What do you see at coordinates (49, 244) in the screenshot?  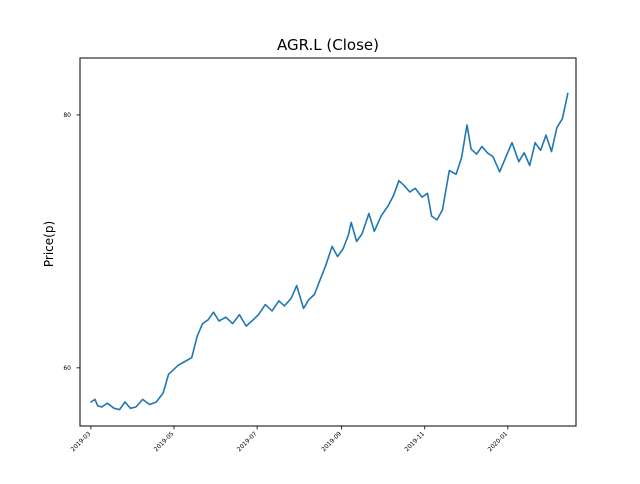 I see `y-axis-label: Price(p)` at bounding box center [49, 244].